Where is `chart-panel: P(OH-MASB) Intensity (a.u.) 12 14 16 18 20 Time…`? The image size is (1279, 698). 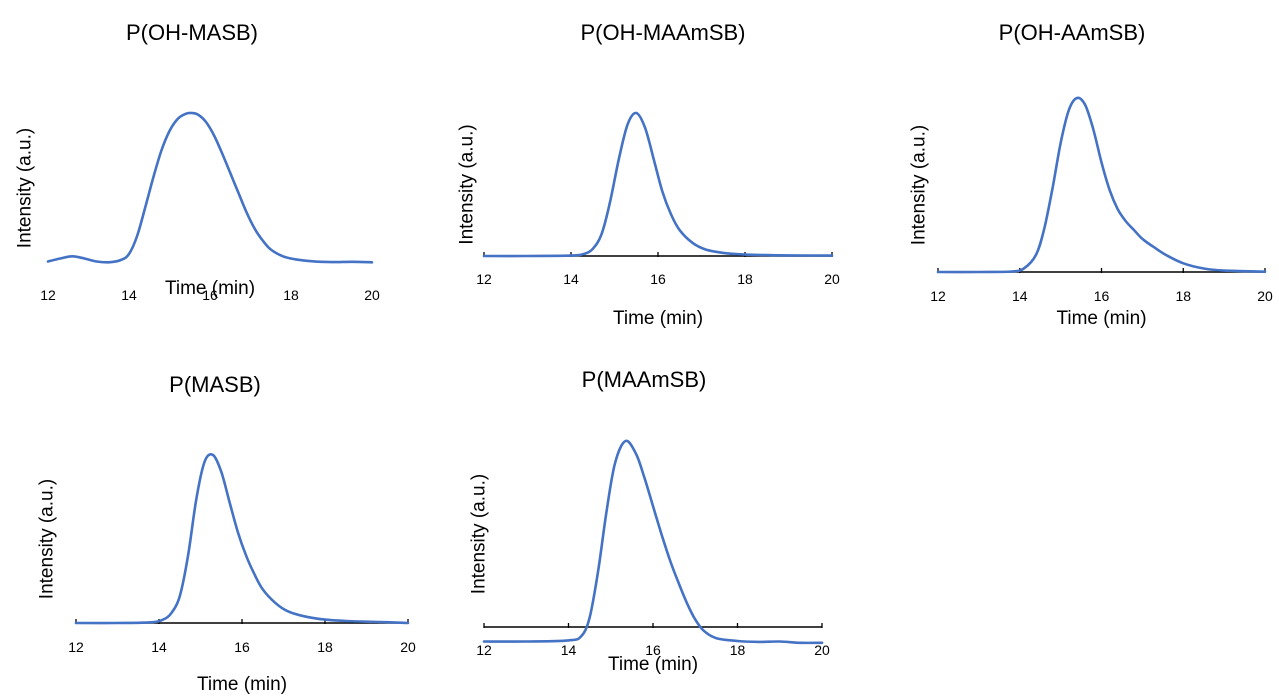 chart-panel: P(OH-MASB) Intensity (a.u.) 12 14 16 18 20 Time… is located at coordinates (197, 161).